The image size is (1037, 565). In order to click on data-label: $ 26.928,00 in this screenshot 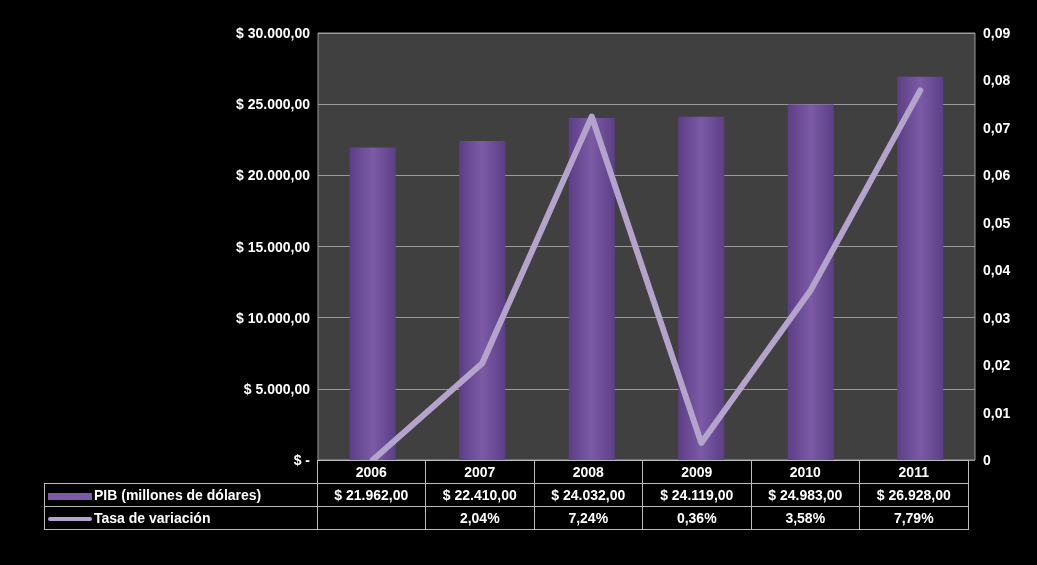, I will do `click(913, 495)`.